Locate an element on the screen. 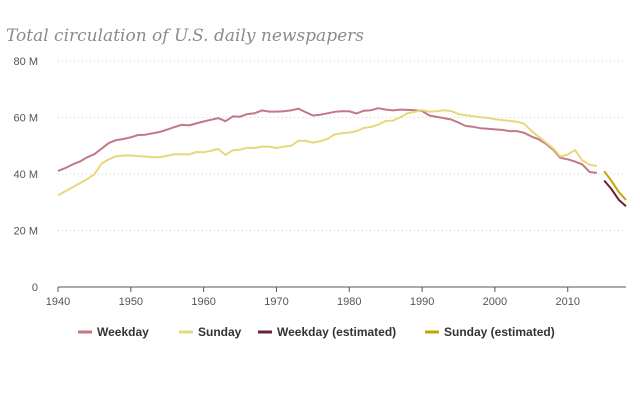 The width and height of the screenshot is (640, 400). y-tick-label: 0 is located at coordinates (35, 288).